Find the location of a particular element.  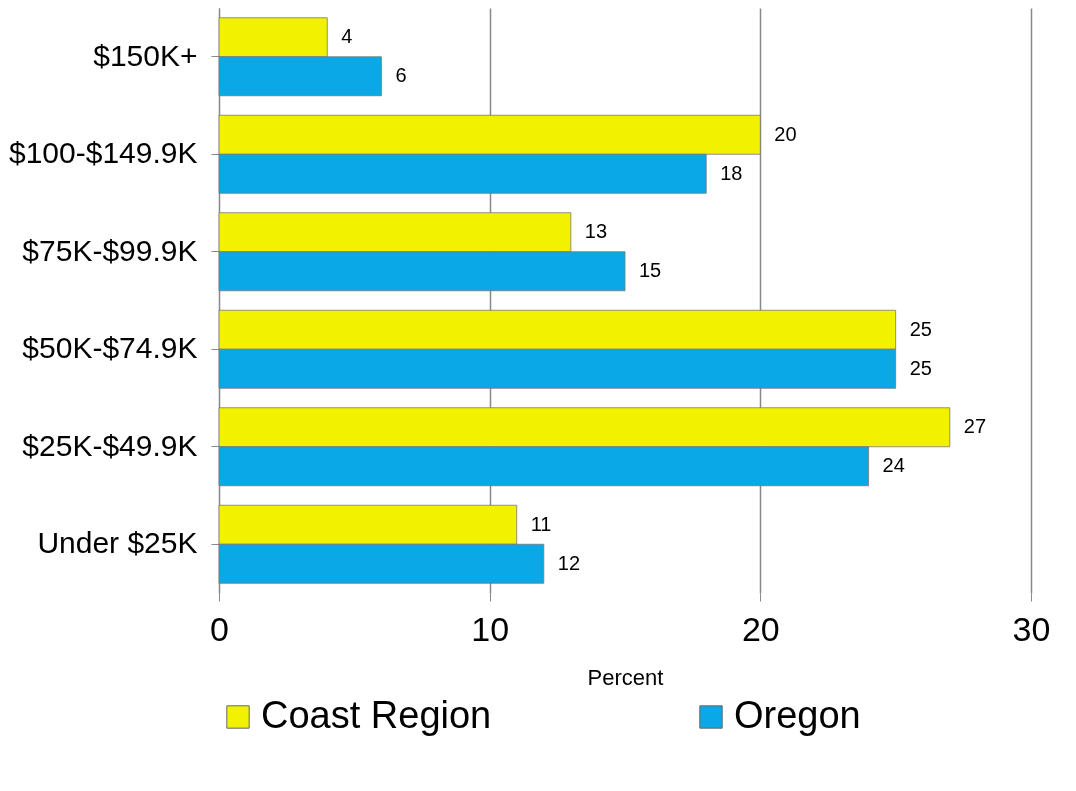

data-label: 20 is located at coordinates (785, 133).